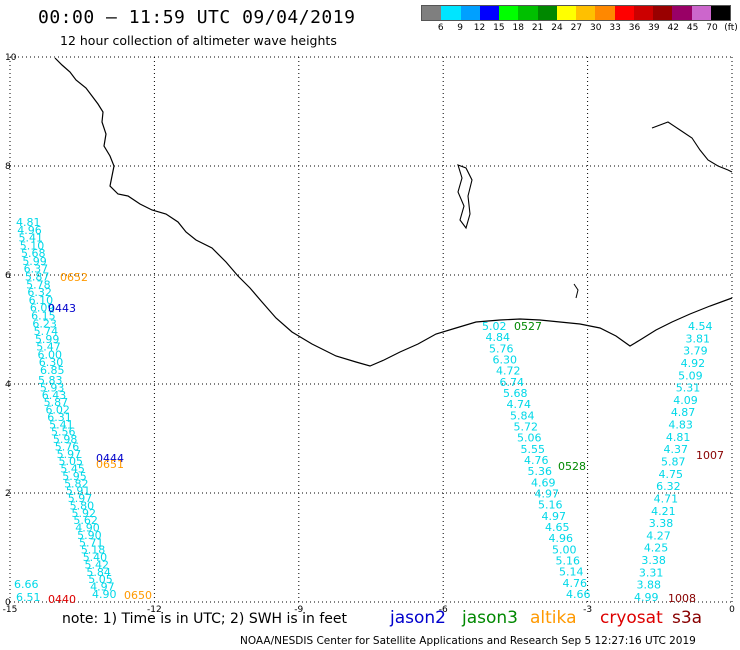  Describe the element at coordinates (692, 147) in the screenshot. I see `upper-right-coast` at that location.